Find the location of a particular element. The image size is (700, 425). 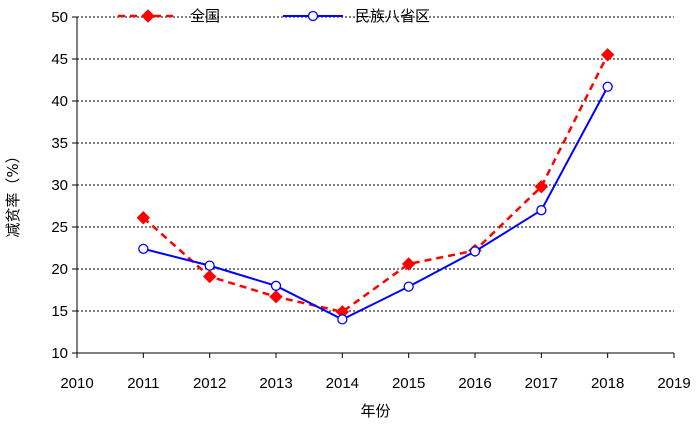

y-tick-label: 15 is located at coordinates (59, 311).